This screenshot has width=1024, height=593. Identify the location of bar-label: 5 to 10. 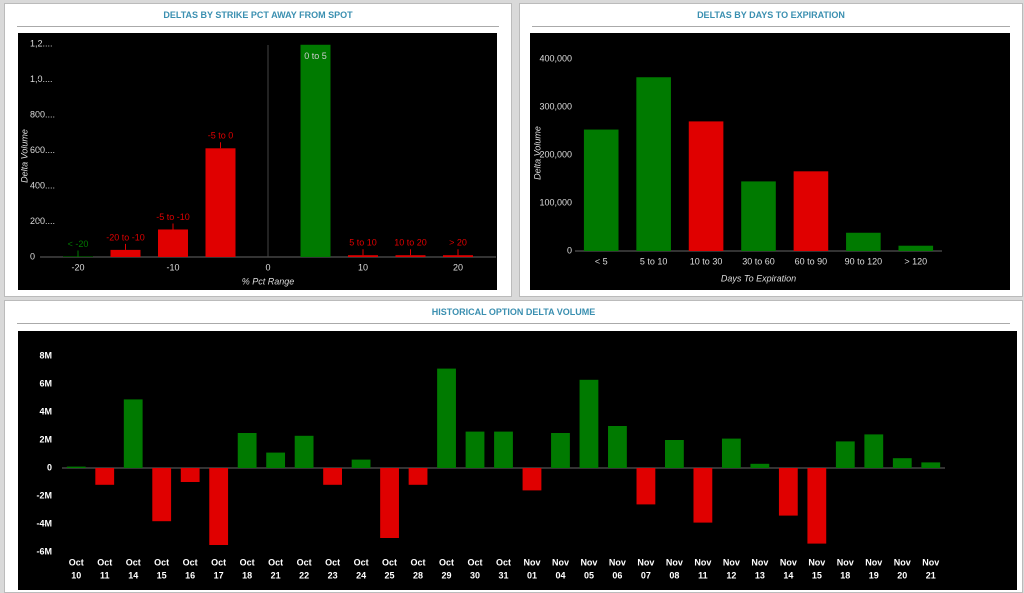
(363, 243).